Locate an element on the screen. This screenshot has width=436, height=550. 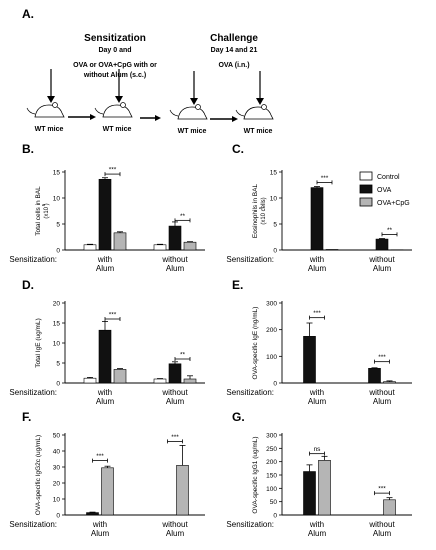
legend-swatch-control is located at coordinates (366, 176).